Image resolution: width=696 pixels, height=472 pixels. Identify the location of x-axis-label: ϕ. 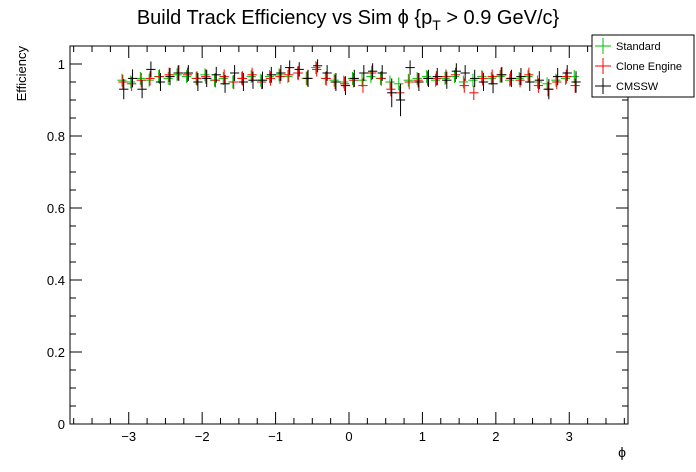
(622, 452).